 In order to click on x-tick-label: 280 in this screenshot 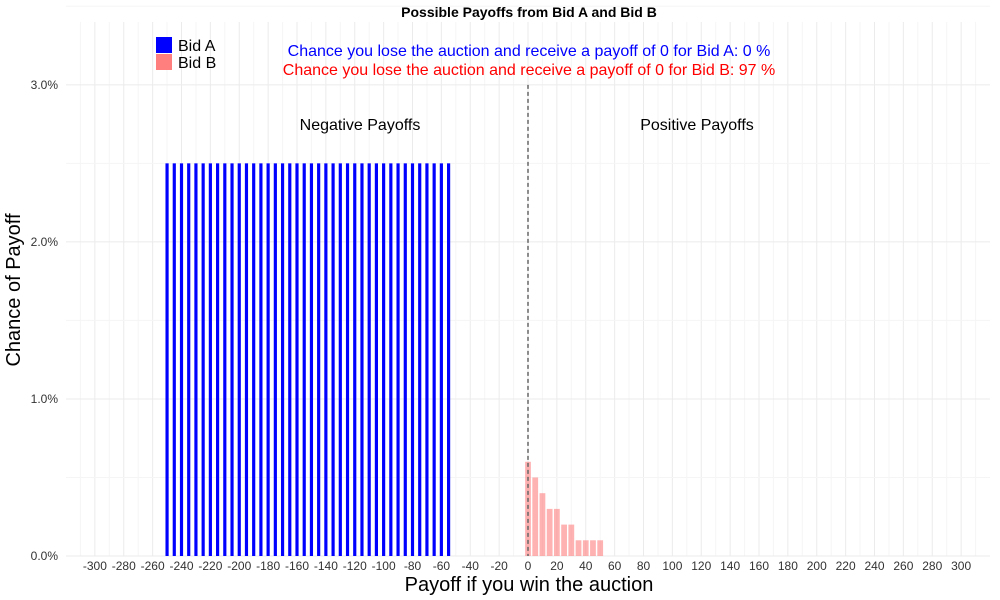, I will do `click(932, 566)`.